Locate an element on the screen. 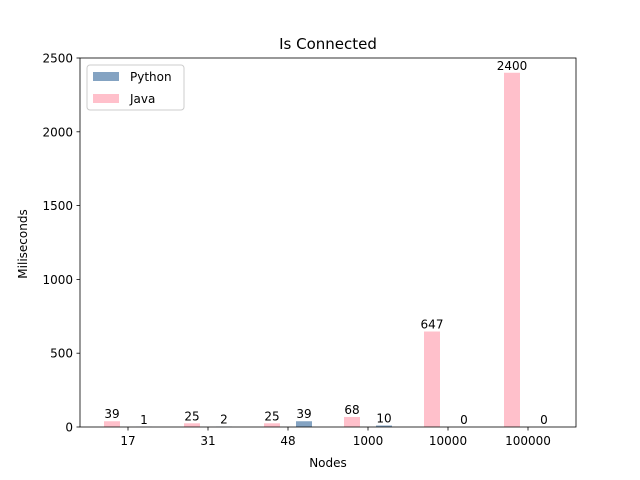 The width and height of the screenshot is (640, 480). y-tick-label: 1000 is located at coordinates (57, 280).